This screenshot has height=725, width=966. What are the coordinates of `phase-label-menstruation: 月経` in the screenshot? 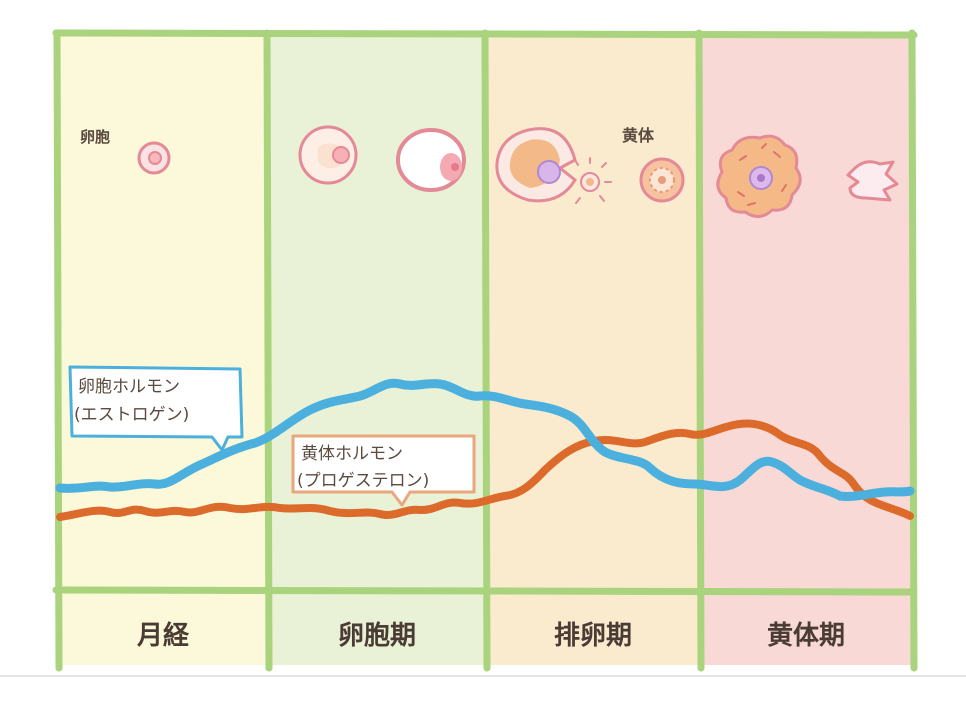 It's located at (163, 635).